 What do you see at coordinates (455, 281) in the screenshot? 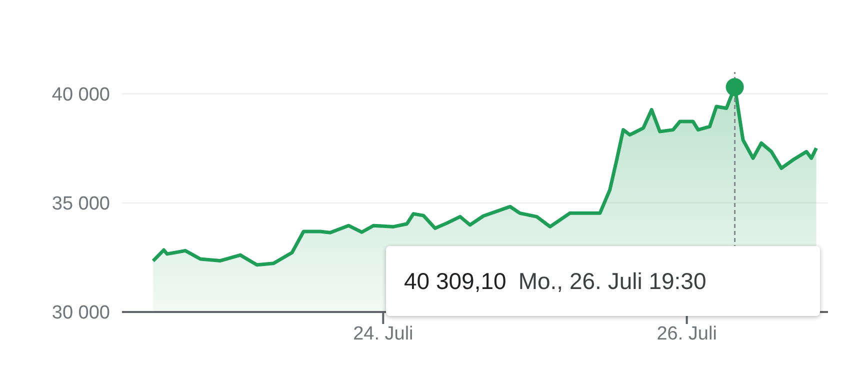
I see `annotation: 40 309,10` at bounding box center [455, 281].